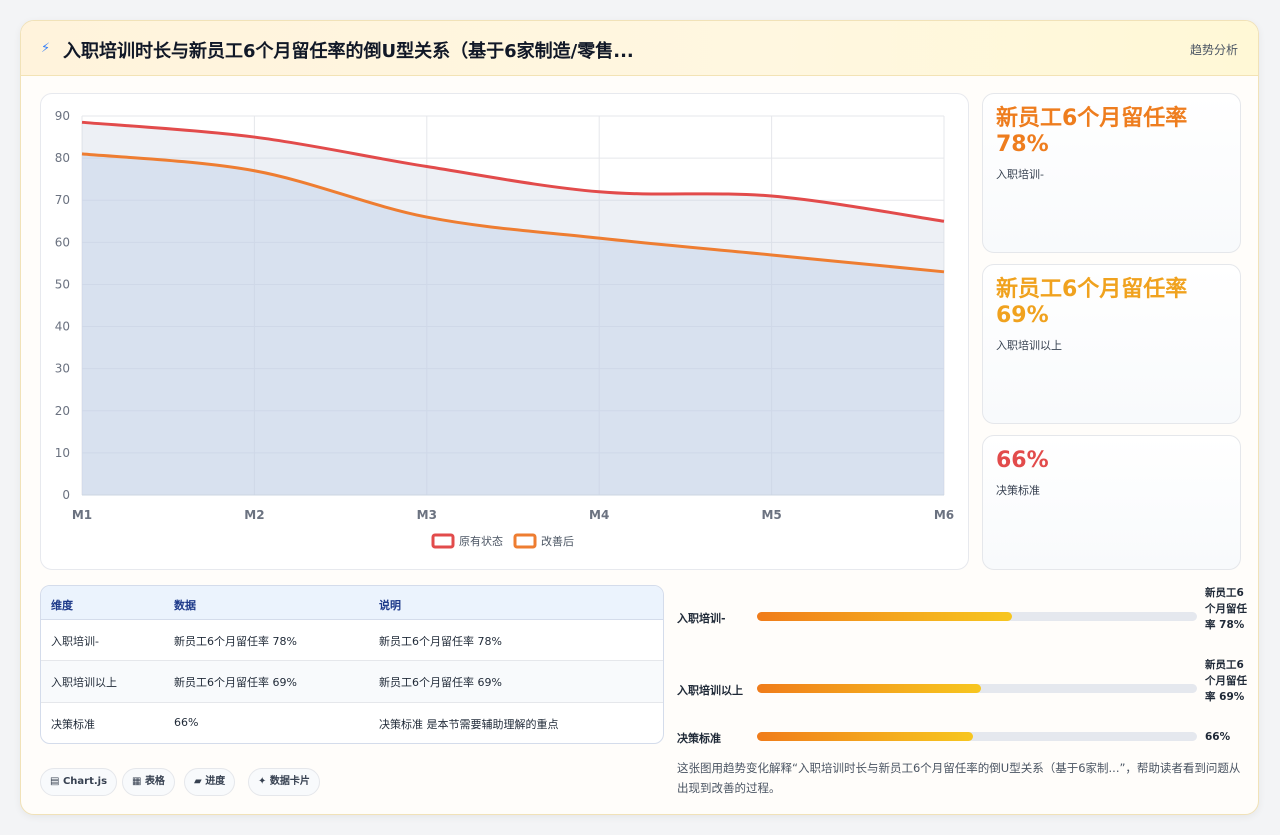 The width and height of the screenshot is (1280, 835). What do you see at coordinates (185, 605) in the screenshot?
I see `table-header-cell: 数据` at bounding box center [185, 605].